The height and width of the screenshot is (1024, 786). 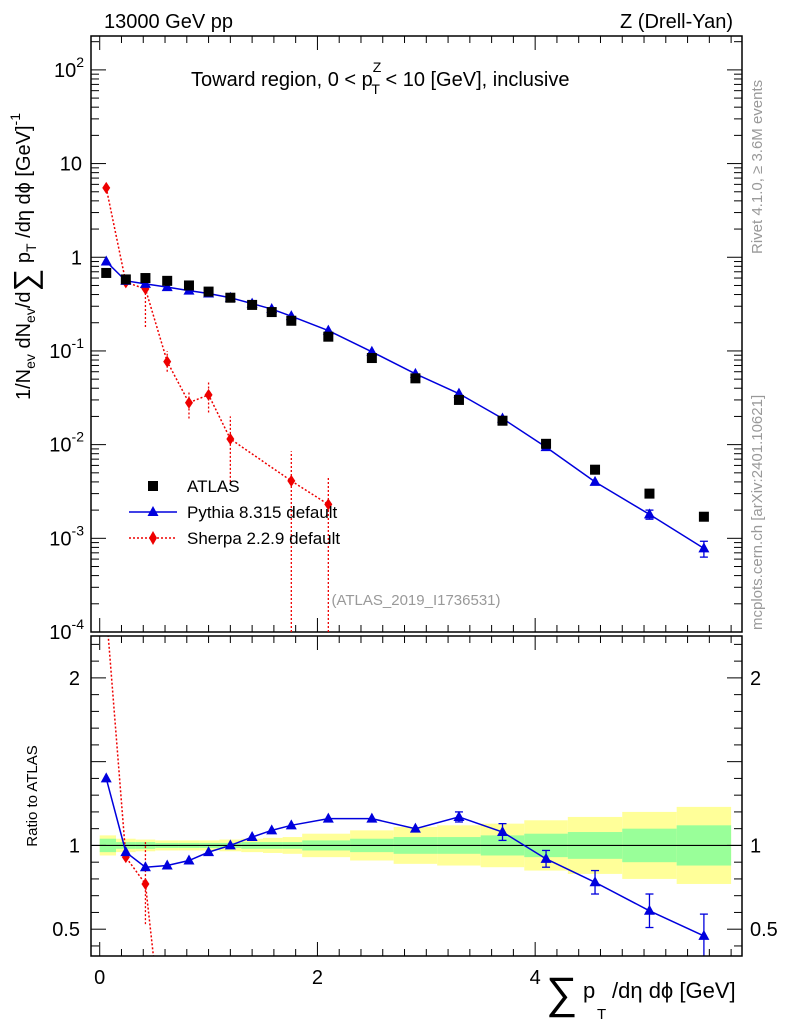 I want to click on ylabel-ratio: Ratio to ATLAS, so click(x=32, y=795).